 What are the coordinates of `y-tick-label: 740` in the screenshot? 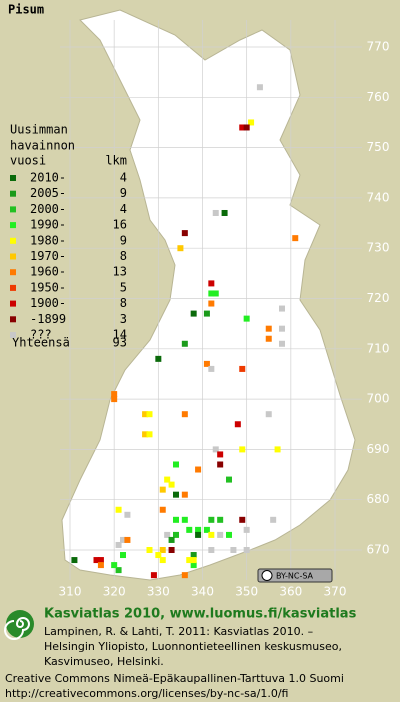 It's located at (378, 197).